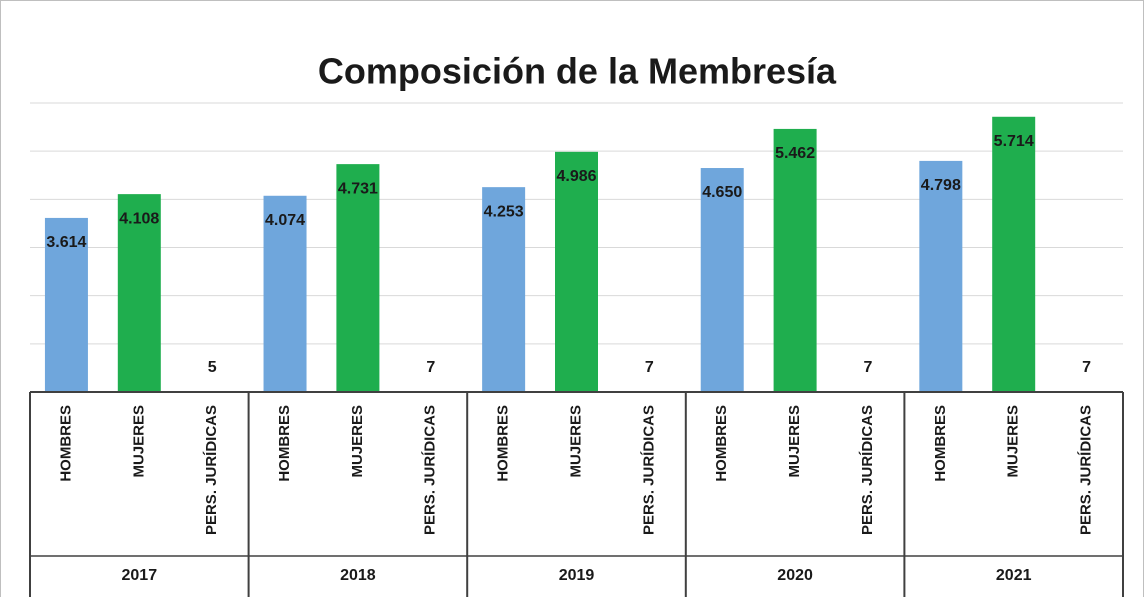 The width and height of the screenshot is (1145, 597). Describe the element at coordinates (139, 218) in the screenshot. I see `data-label: 4.108` at that location.